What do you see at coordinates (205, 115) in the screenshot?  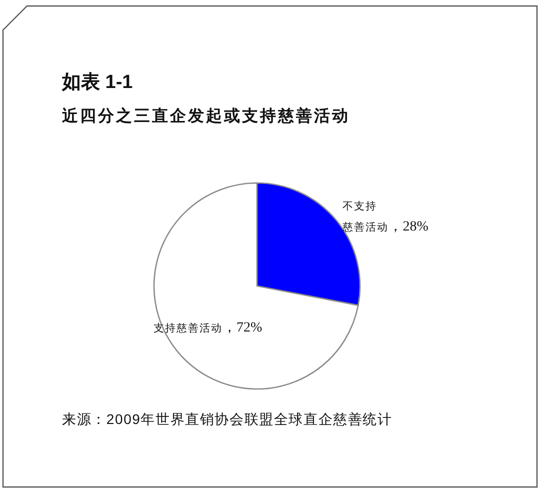 I see `chart-subtitle: 近四分之三直企发起或支持慈善活动` at bounding box center [205, 115].